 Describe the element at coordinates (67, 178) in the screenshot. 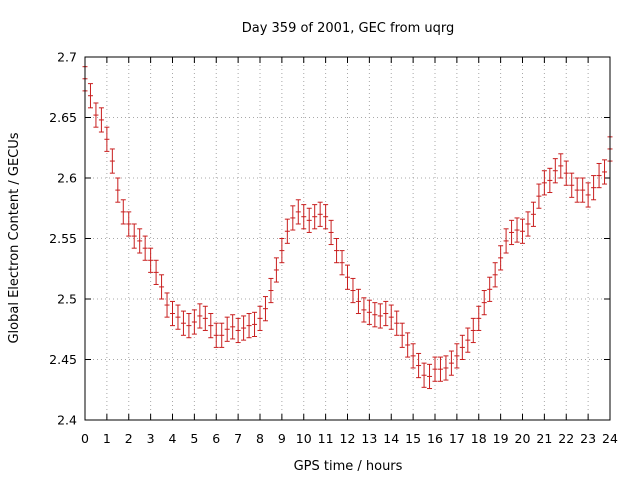

I see `y-tick-label: 2.6` at that location.